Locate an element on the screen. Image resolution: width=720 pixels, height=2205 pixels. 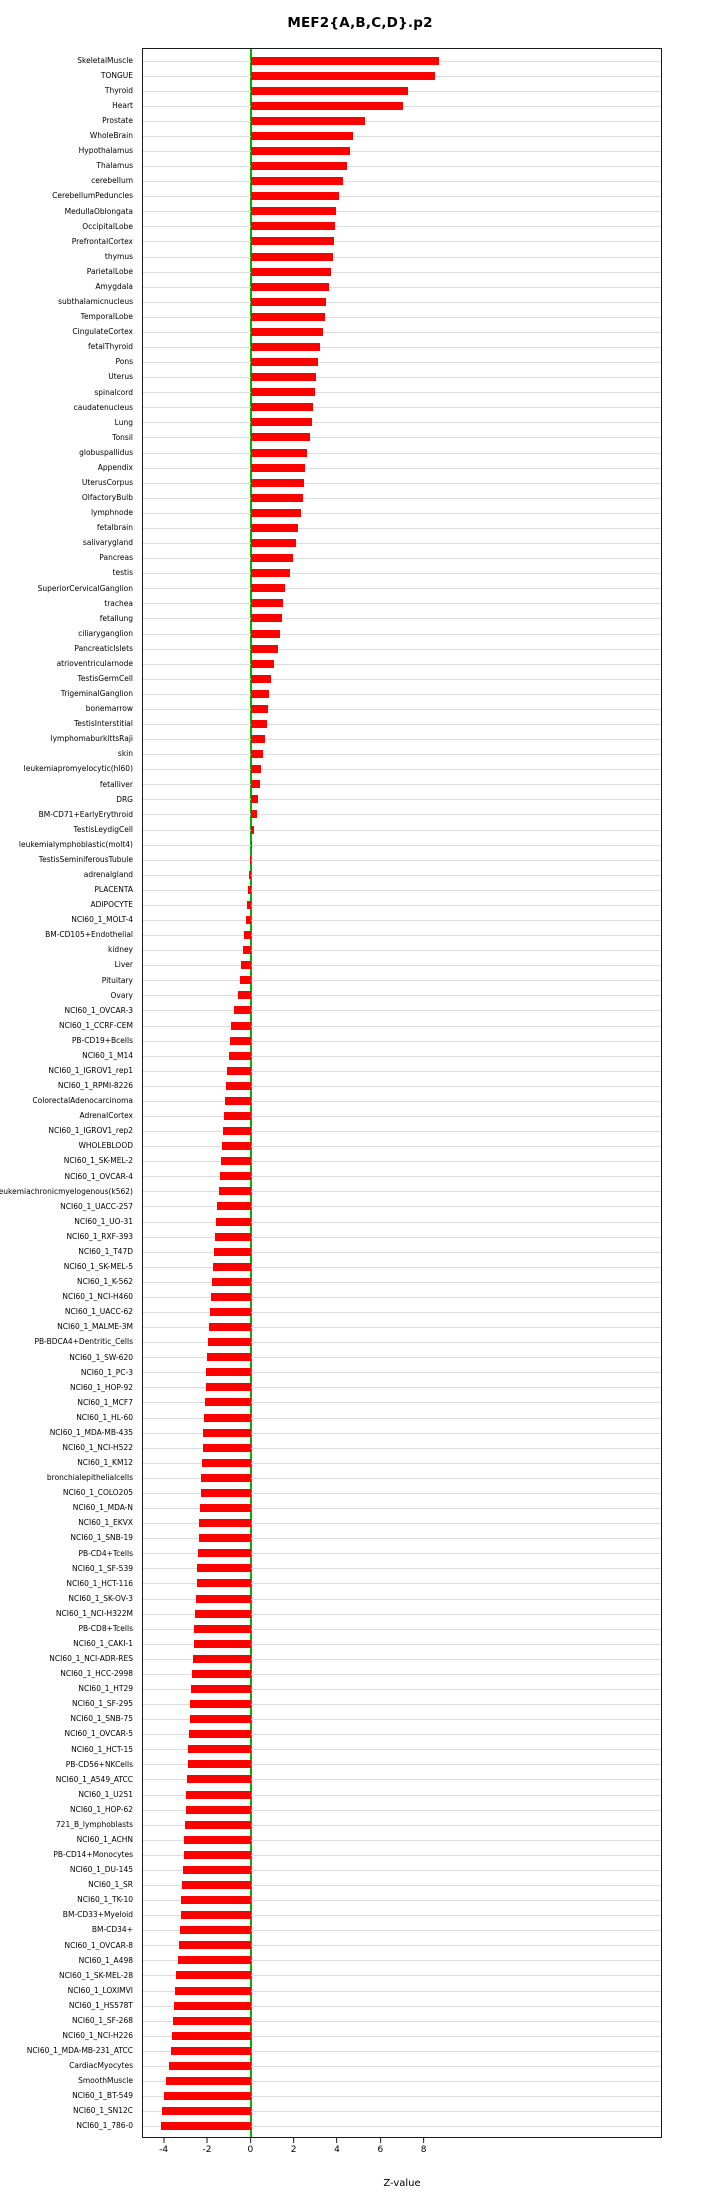
category-label: BM-CD105+Endothelial is located at coordinates (89, 935).